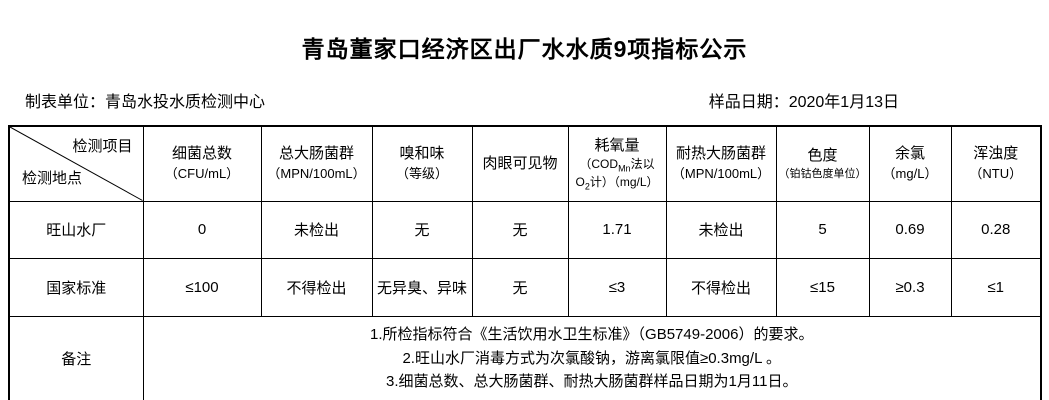 The height and width of the screenshot is (400, 1049). Describe the element at coordinates (422, 287) in the screenshot. I see `cell-value: 无异臭、异味` at that location.